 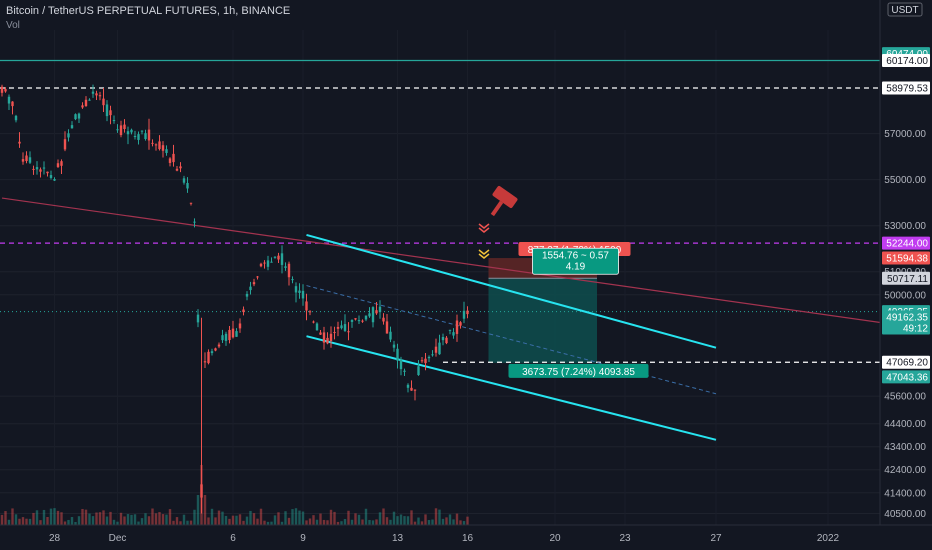 I want to click on price-tag: 50717.11, so click(x=907, y=279).